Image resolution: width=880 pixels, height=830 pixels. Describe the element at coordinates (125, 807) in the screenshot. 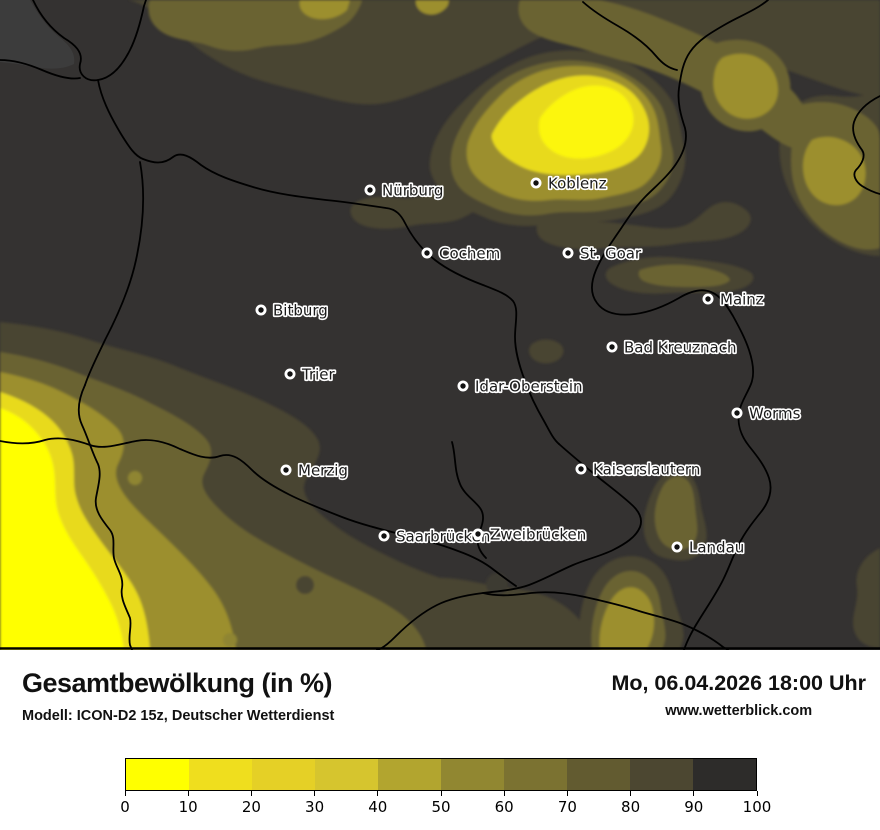

I see `legend-tick-label: 0` at that location.